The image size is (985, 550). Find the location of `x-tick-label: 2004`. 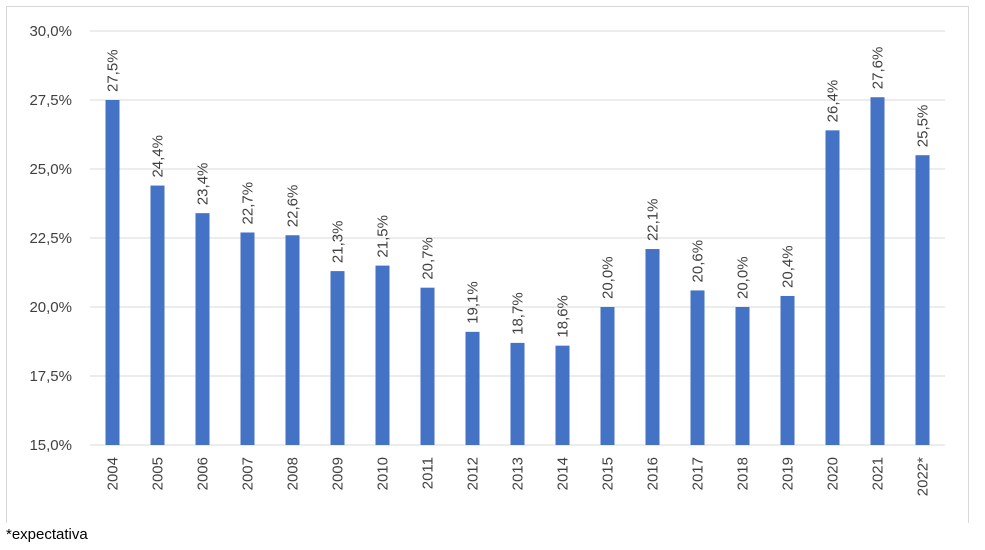

x-tick-label: 2004 is located at coordinates (113, 473).